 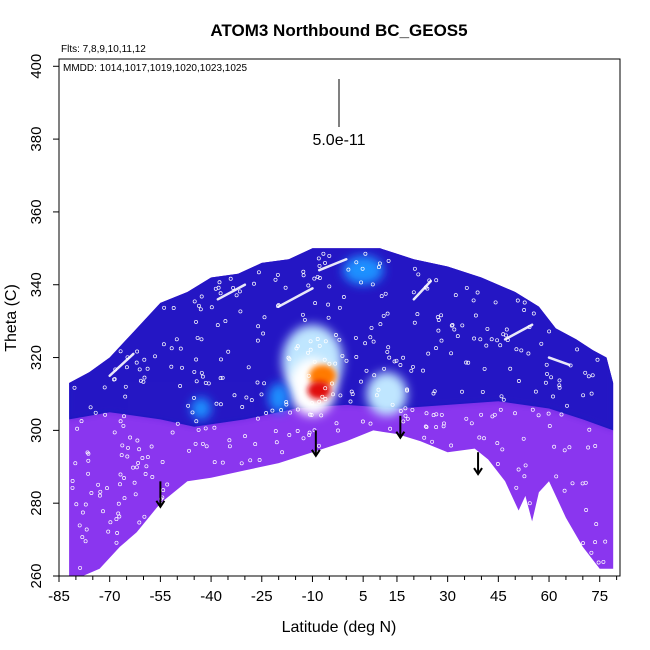 I want to click on y-tick-label: 380, so click(x=36, y=139).